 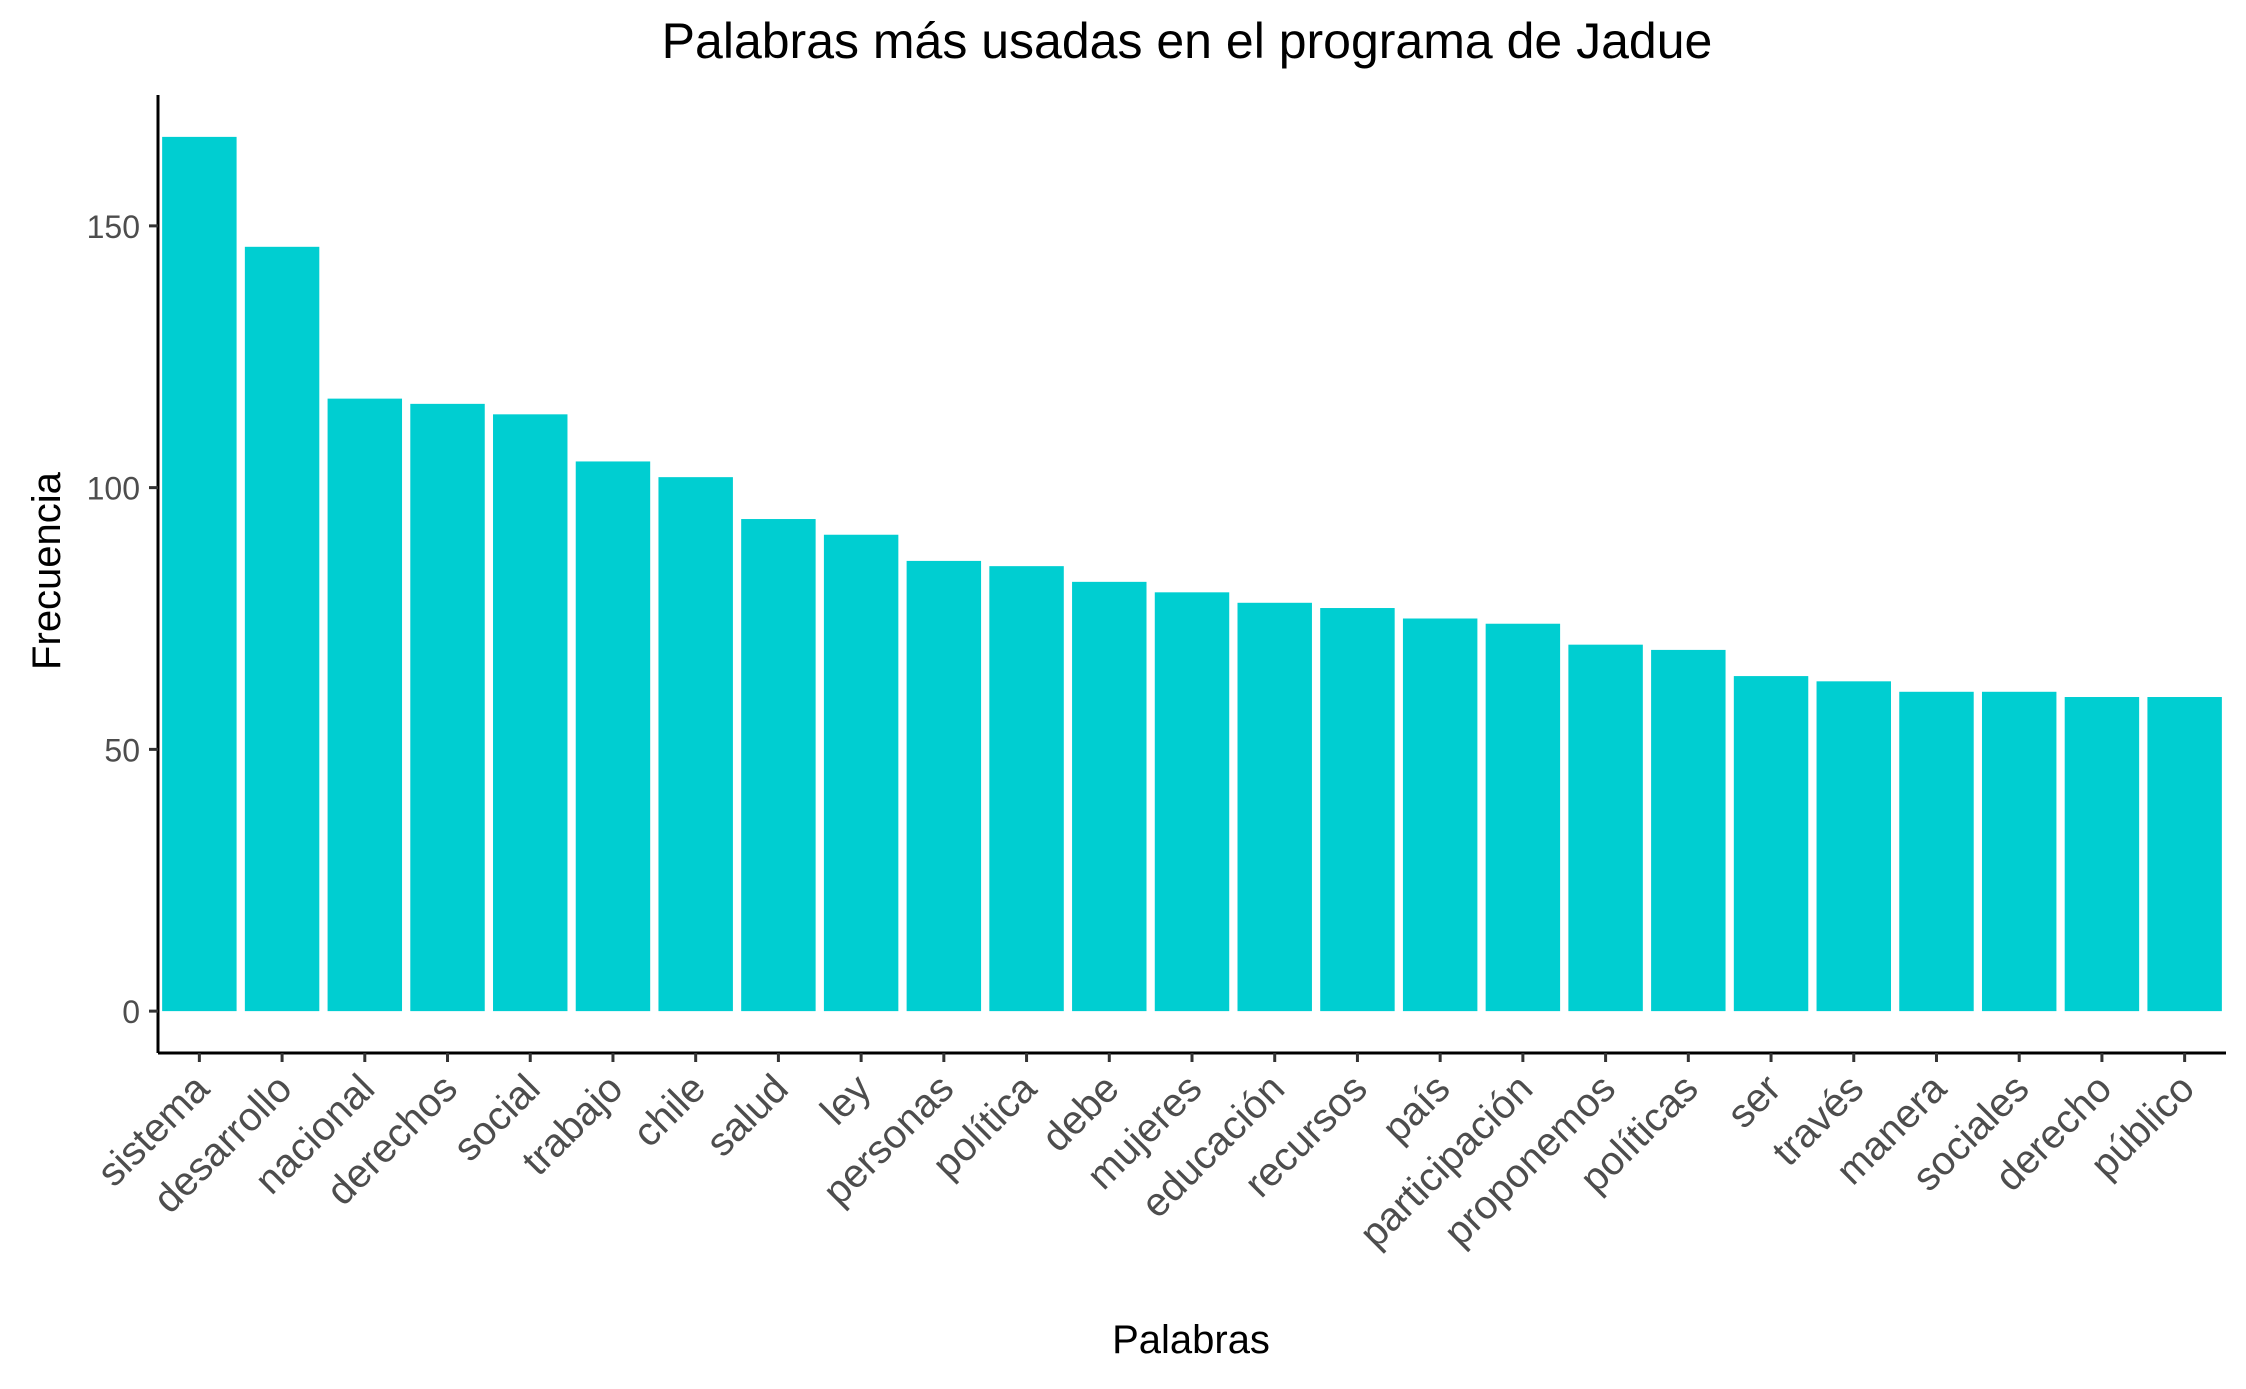 What do you see at coordinates (1688, 830) in the screenshot?
I see `bar-politicas` at bounding box center [1688, 830].